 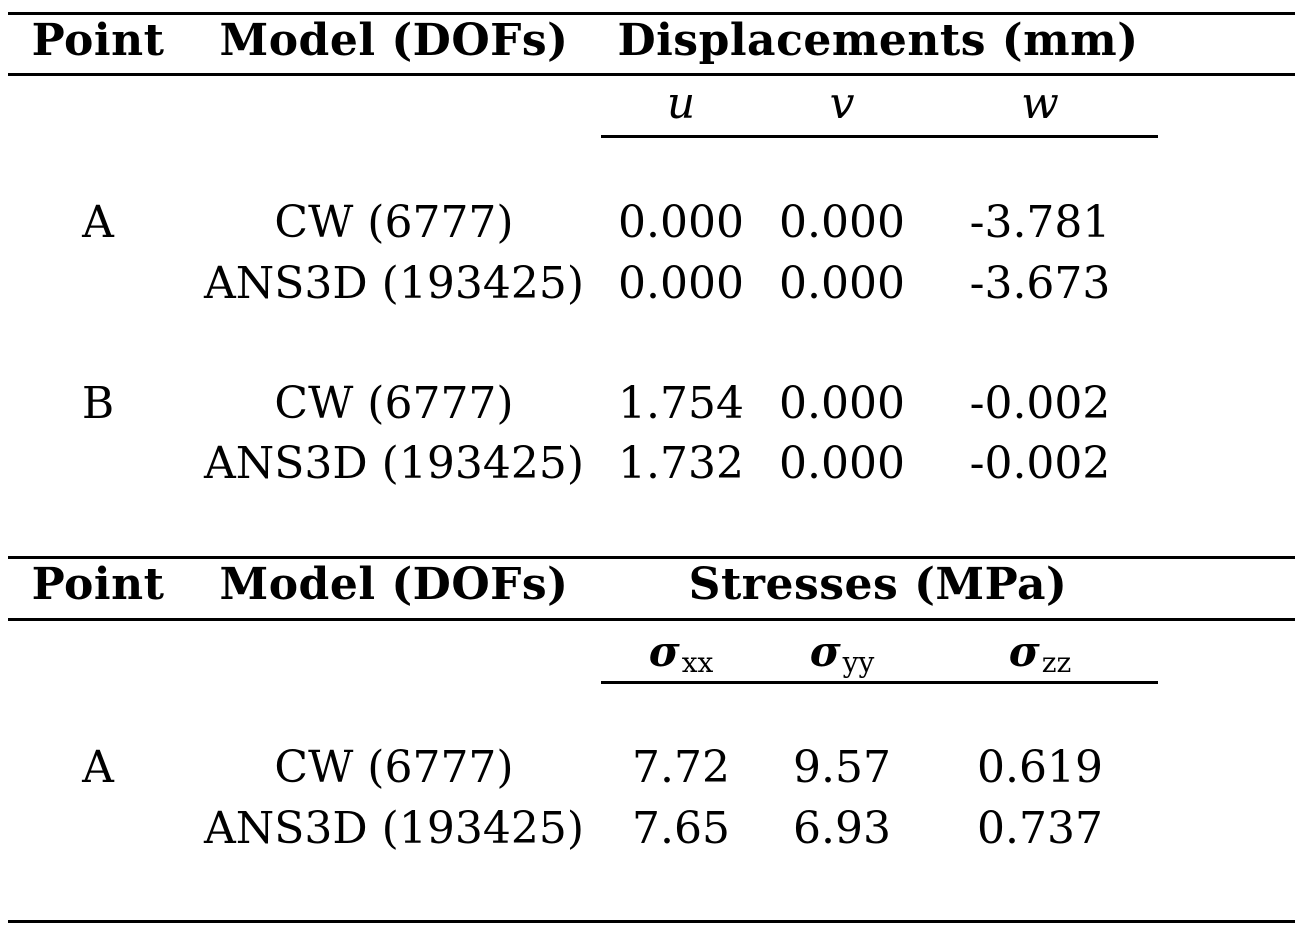 I want to click on stress-header-quantity: Stresses (MPa), so click(x=878, y=584).